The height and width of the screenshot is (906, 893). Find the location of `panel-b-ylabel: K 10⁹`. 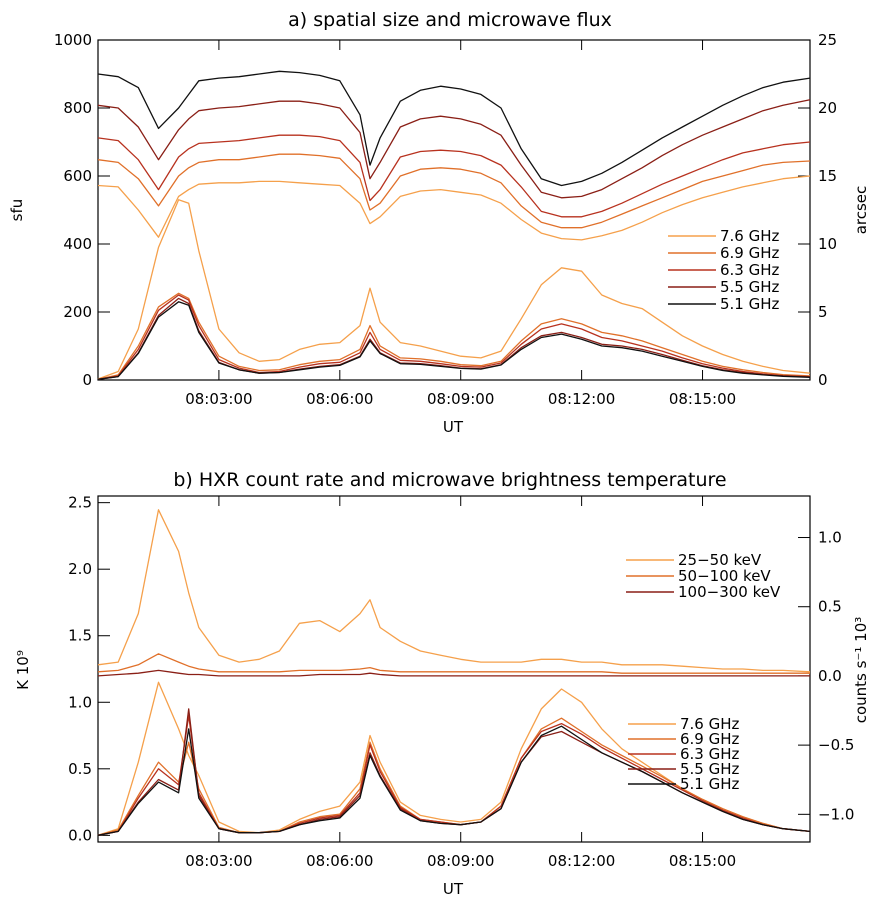

panel-b-ylabel: K 10⁹ is located at coordinates (23, 670).